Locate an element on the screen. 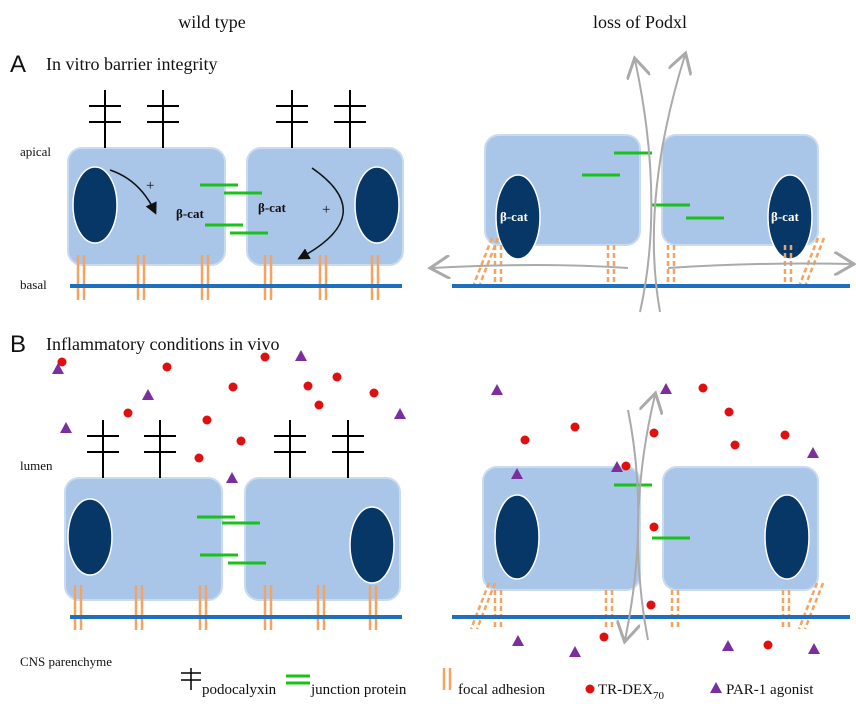 The height and width of the screenshot is (717, 856). legend-label: TR-DEX70 is located at coordinates (631, 692).